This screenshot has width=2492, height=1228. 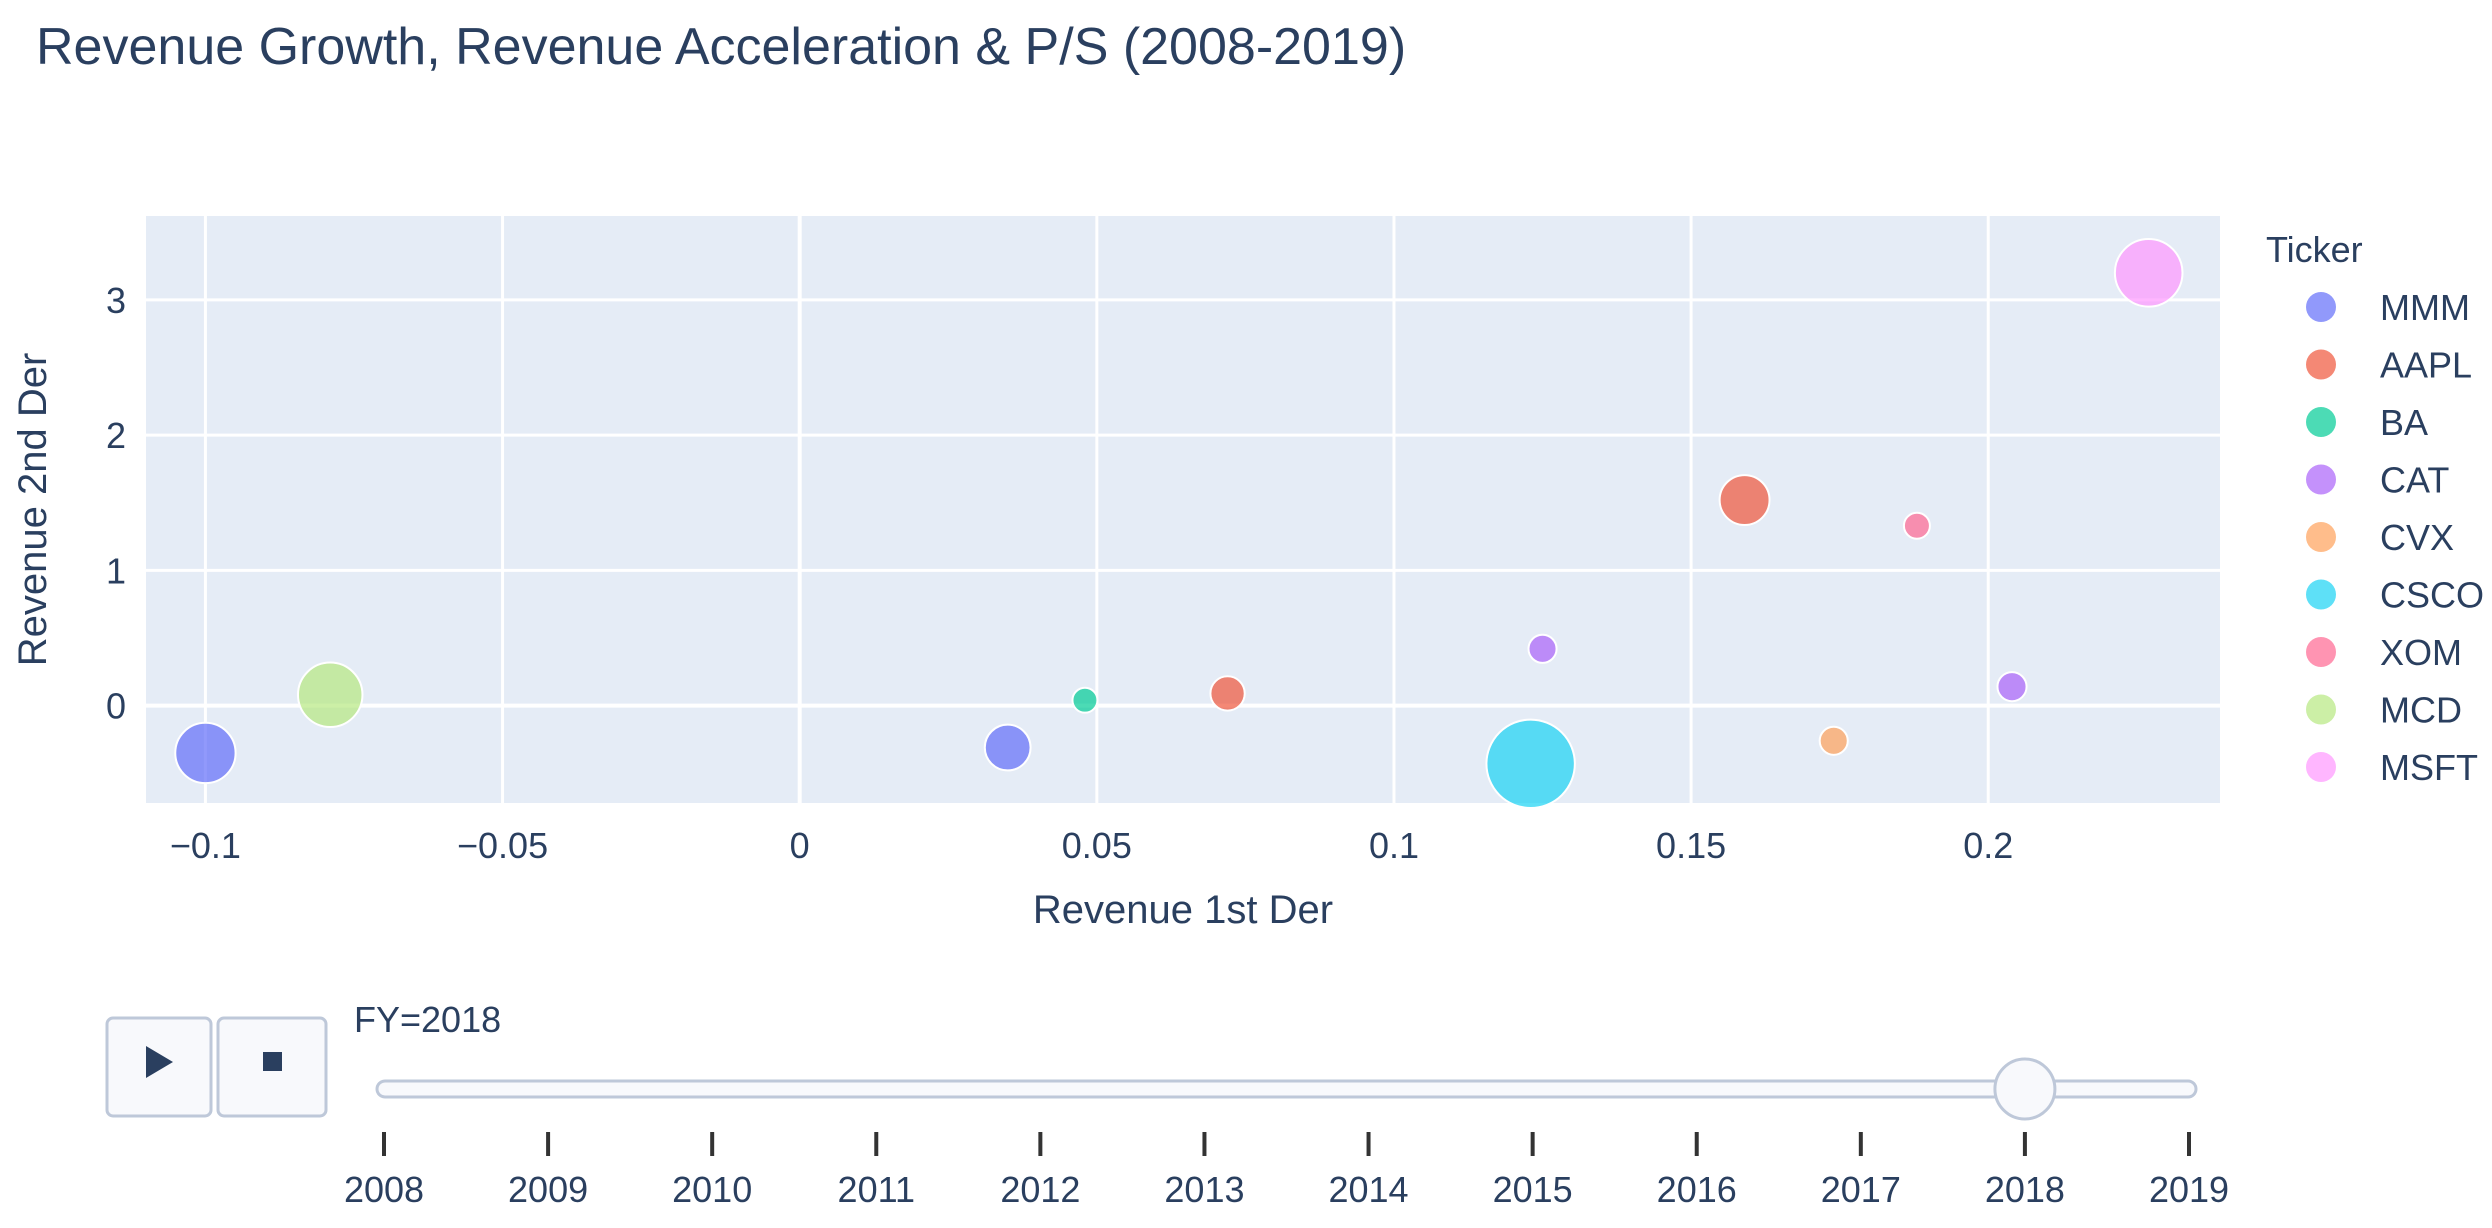 I want to click on slider-step-2016: 2016, so click(x=1697, y=1171).